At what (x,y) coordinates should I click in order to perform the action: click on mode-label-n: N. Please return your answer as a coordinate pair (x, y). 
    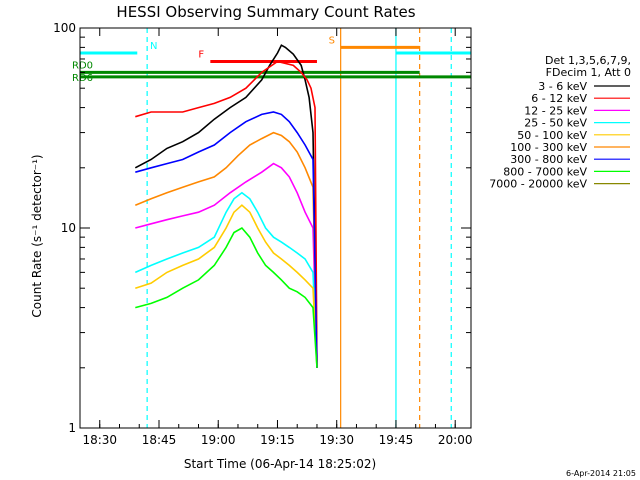
    Looking at the image, I should click on (153, 46).